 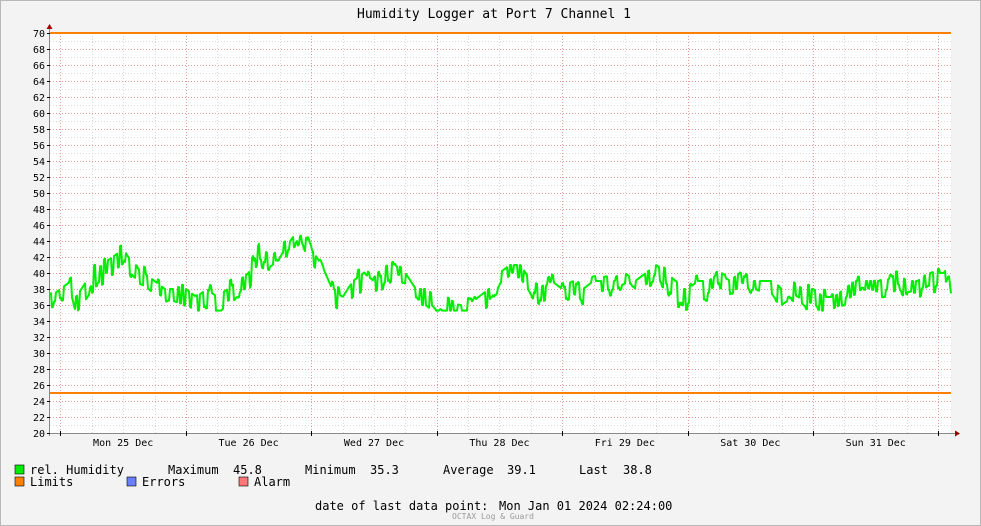 What do you see at coordinates (248, 443) in the screenshot?
I see `x-tick-label: Tue 26 Dec` at bounding box center [248, 443].